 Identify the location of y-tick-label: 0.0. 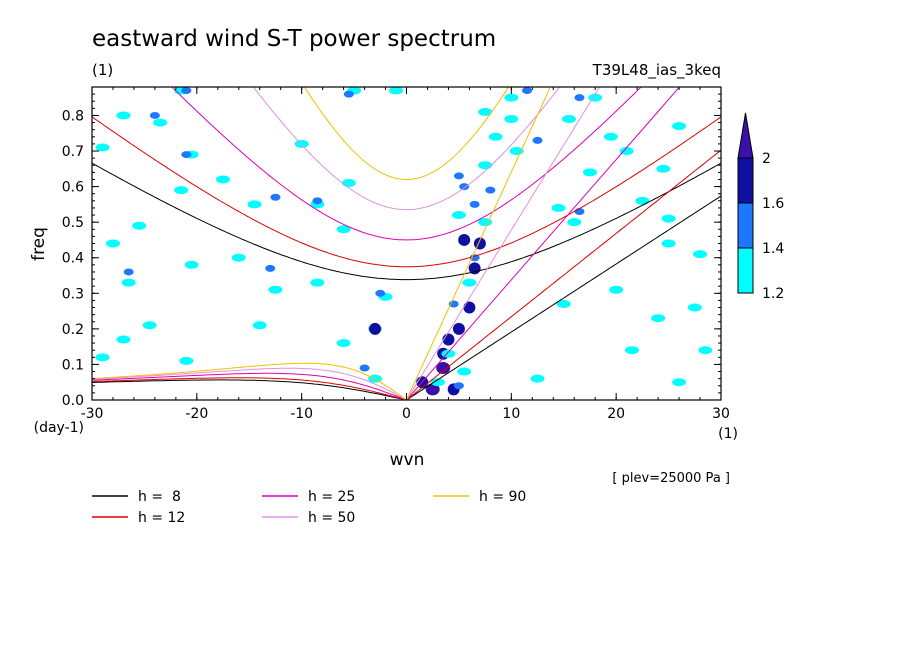
(73, 401).